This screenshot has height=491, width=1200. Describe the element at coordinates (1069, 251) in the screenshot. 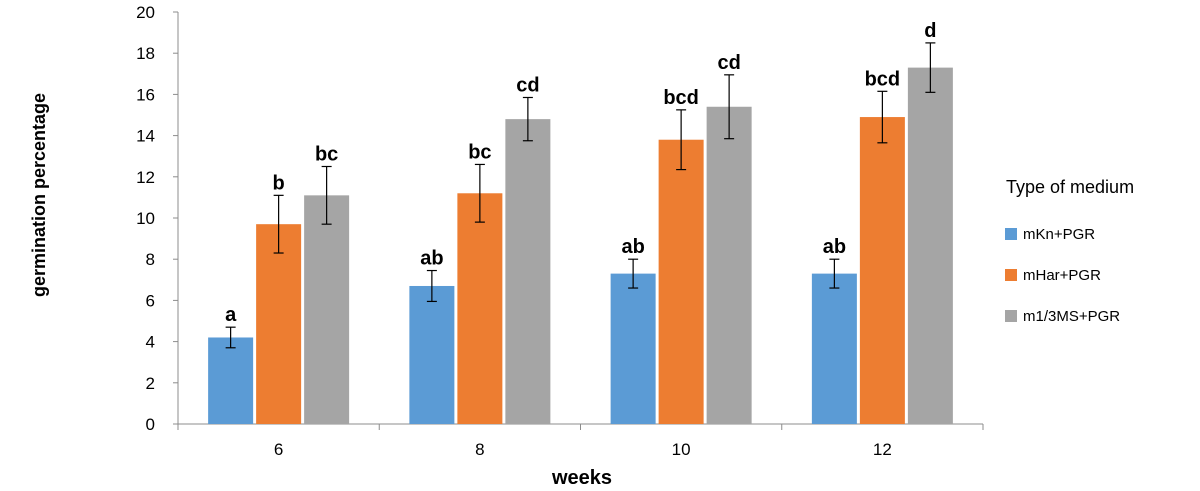

I see `legend: Type of medium mKn+PGR mHar+PGR m1/3MS+PGR` at that location.